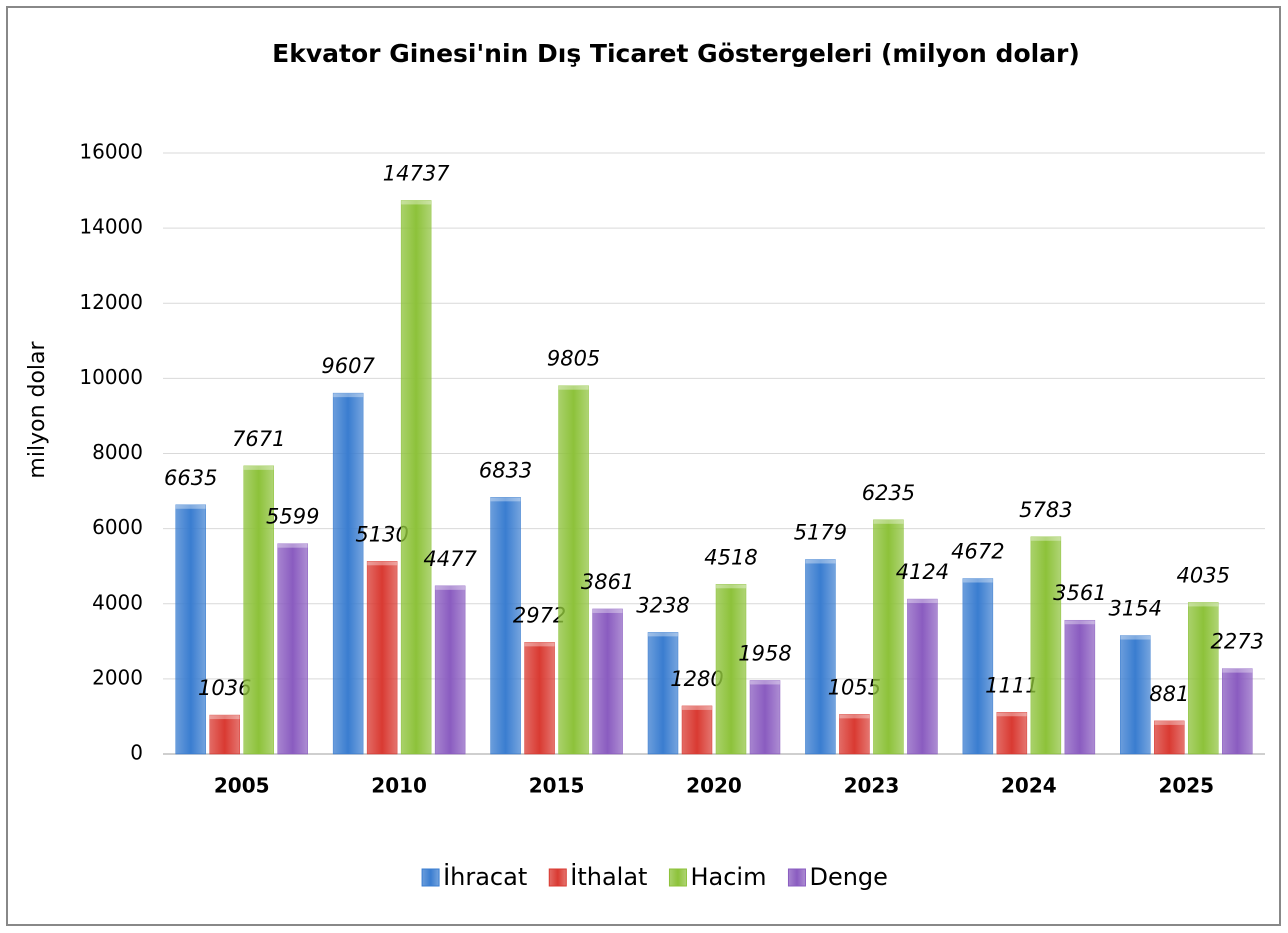 Image resolution: width=1288 pixels, height=933 pixels. What do you see at coordinates (888, 493) in the screenshot?
I see `data-label: 6235` at bounding box center [888, 493].